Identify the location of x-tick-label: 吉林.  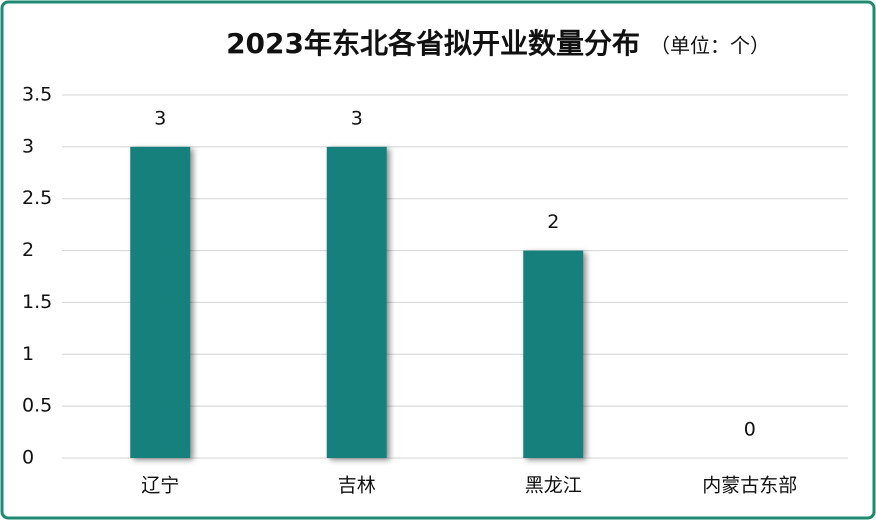
(357, 486).